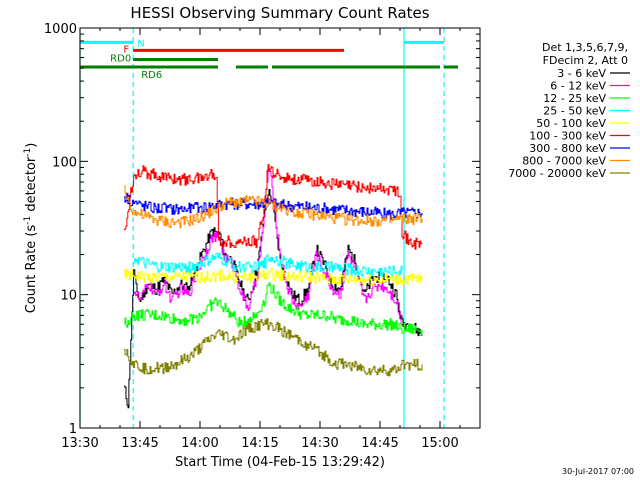  I want to click on legend-label-100-300-kev: 100 - 300 keV, so click(567, 136).